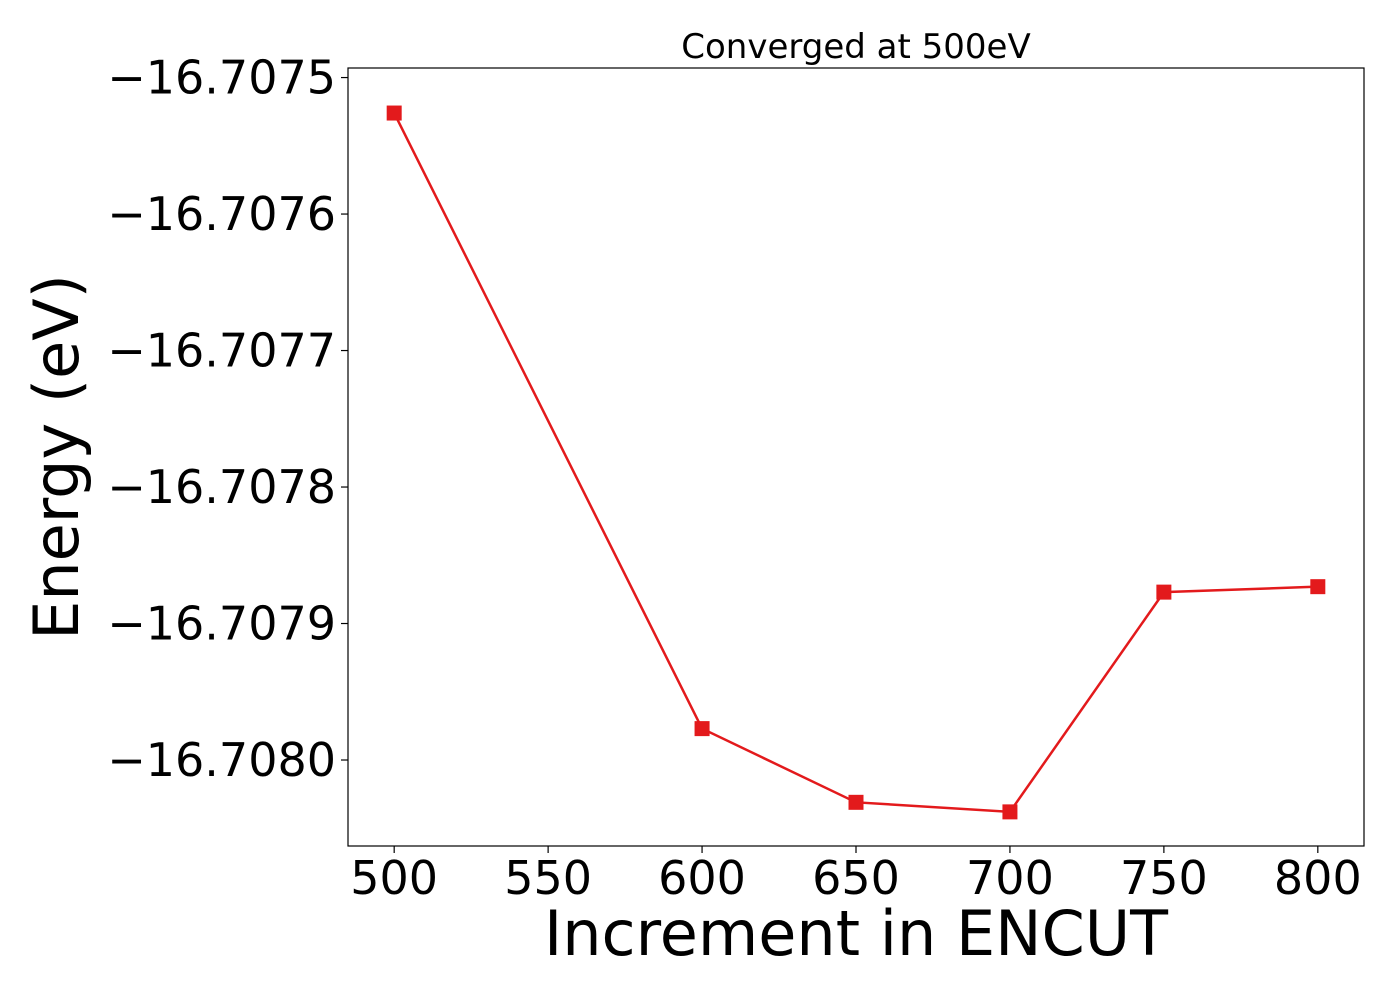 The height and width of the screenshot is (1000, 1400). I want to click on y-tick-label: −16.7079, so click(221, 624).